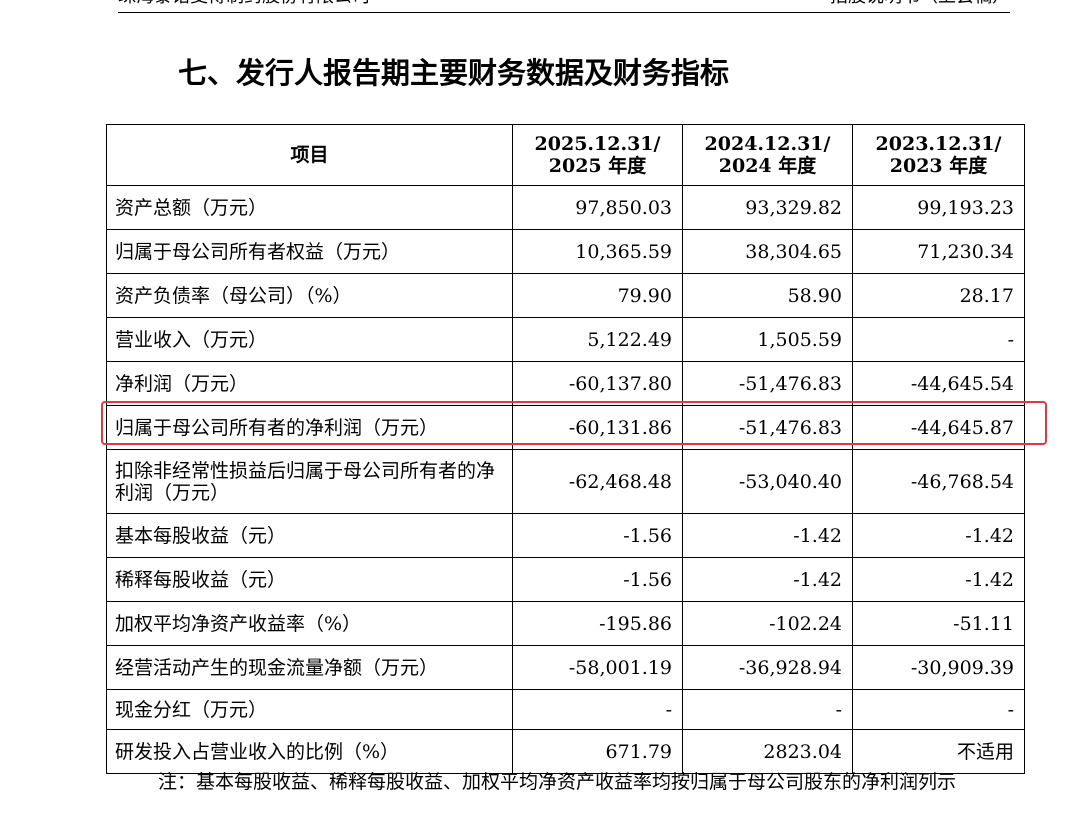  I want to click on value-2024: 1,505.59, so click(767, 339).